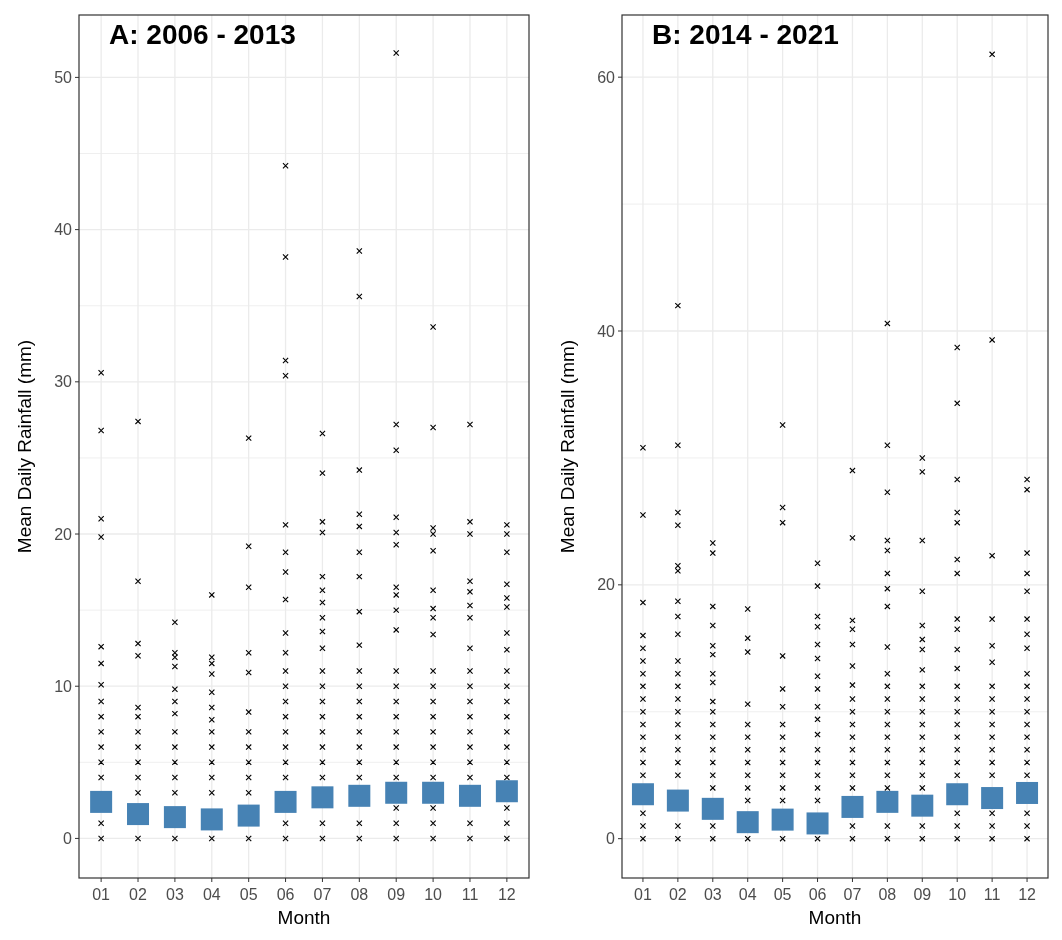  What do you see at coordinates (606, 77) in the screenshot?
I see `y-tick-label: 60` at bounding box center [606, 77].